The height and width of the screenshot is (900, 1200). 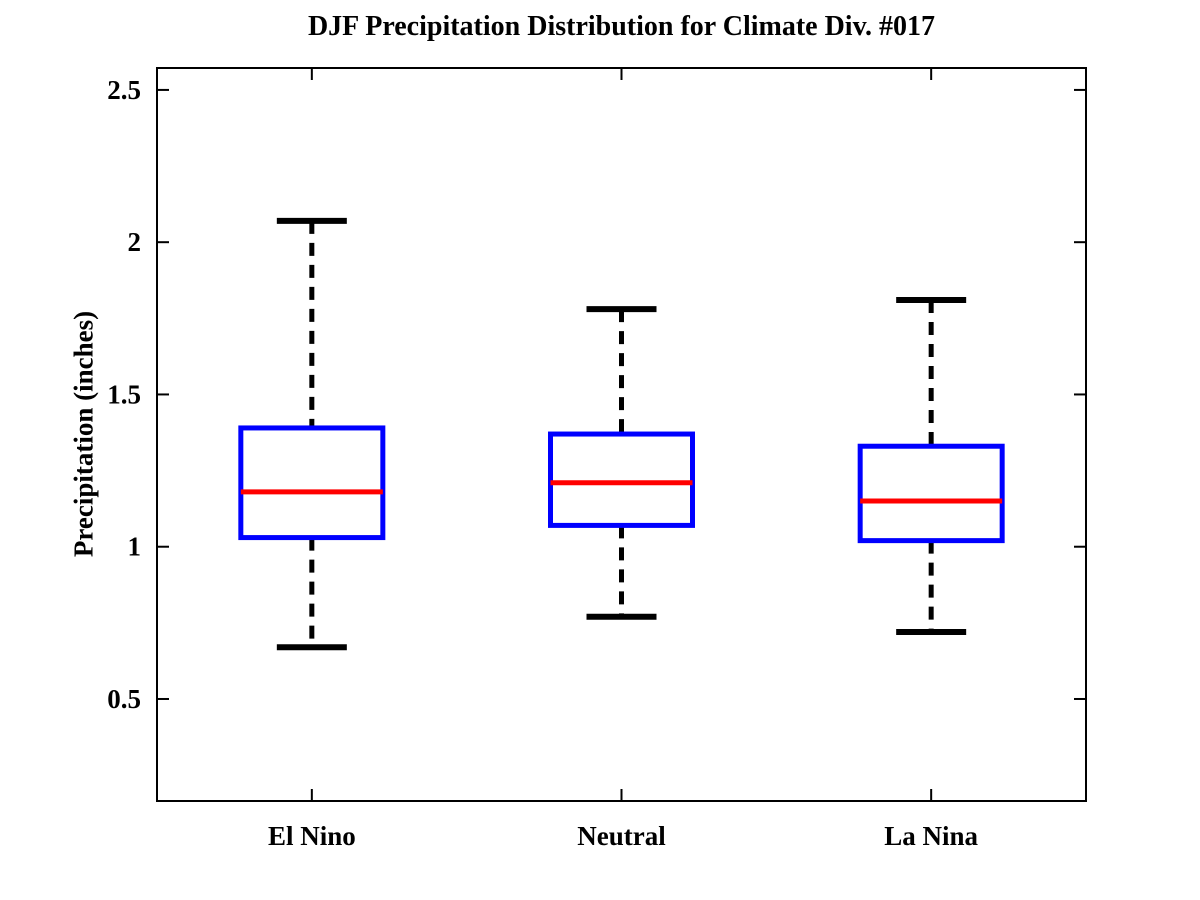 What do you see at coordinates (931, 836) in the screenshot?
I see `x-tick-label: La Nina` at bounding box center [931, 836].